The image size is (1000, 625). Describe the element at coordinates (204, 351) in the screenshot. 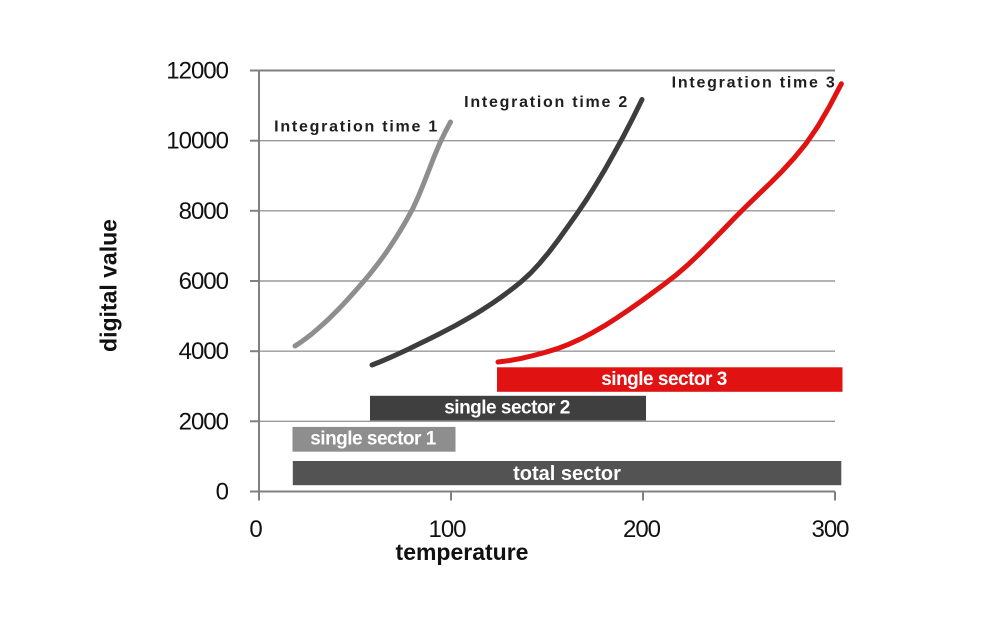

I see `svg-text: 4000` at that location.